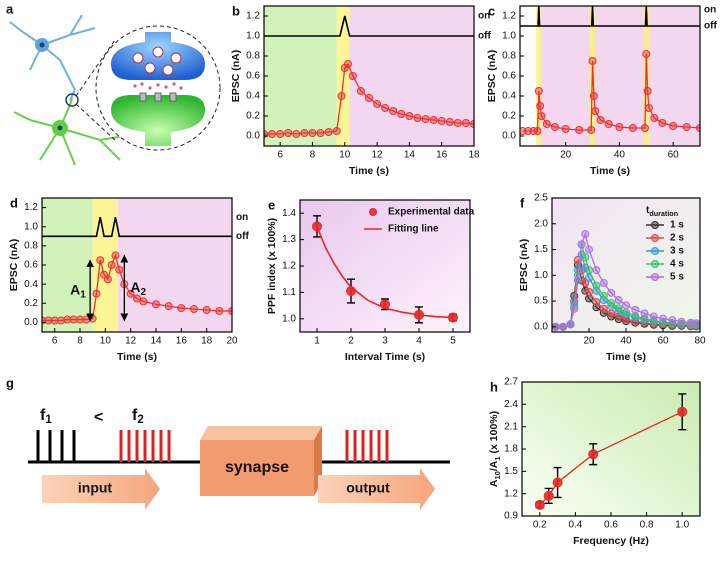 This screenshot has height=564, width=720. Describe the element at coordinates (60, 128) in the screenshot. I see `nucleus` at that location.